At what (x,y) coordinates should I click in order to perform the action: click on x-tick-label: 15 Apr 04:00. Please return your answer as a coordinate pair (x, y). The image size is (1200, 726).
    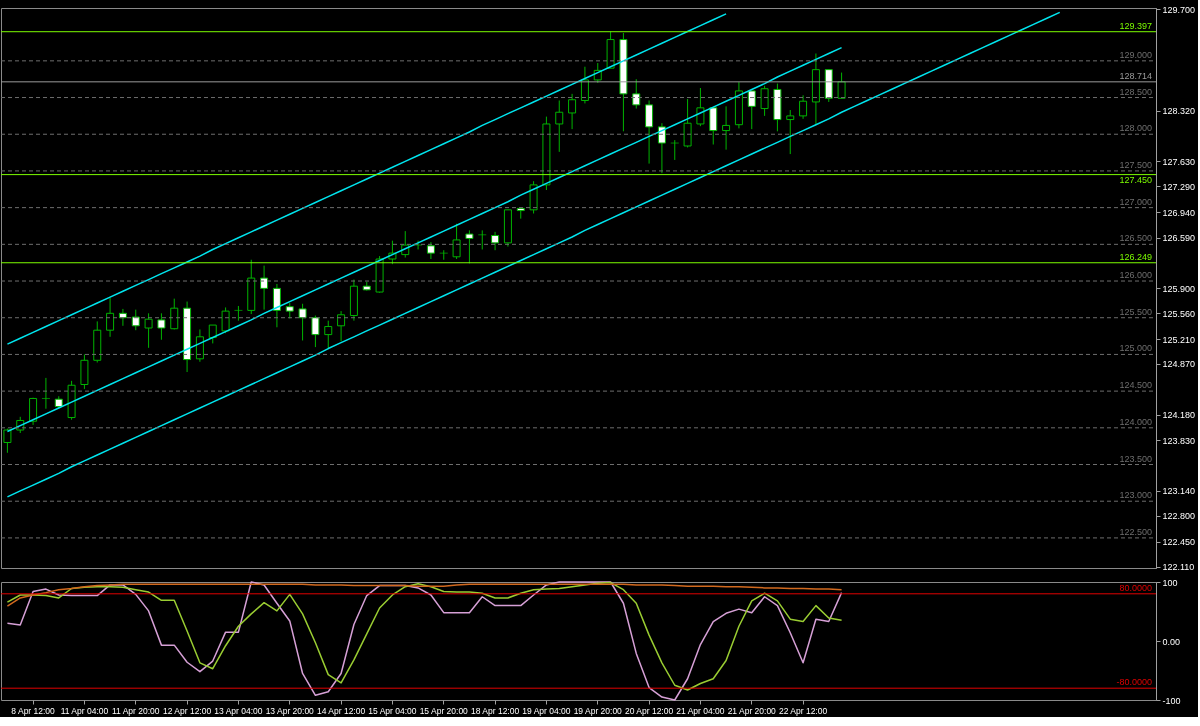
    Looking at the image, I should click on (392, 710).